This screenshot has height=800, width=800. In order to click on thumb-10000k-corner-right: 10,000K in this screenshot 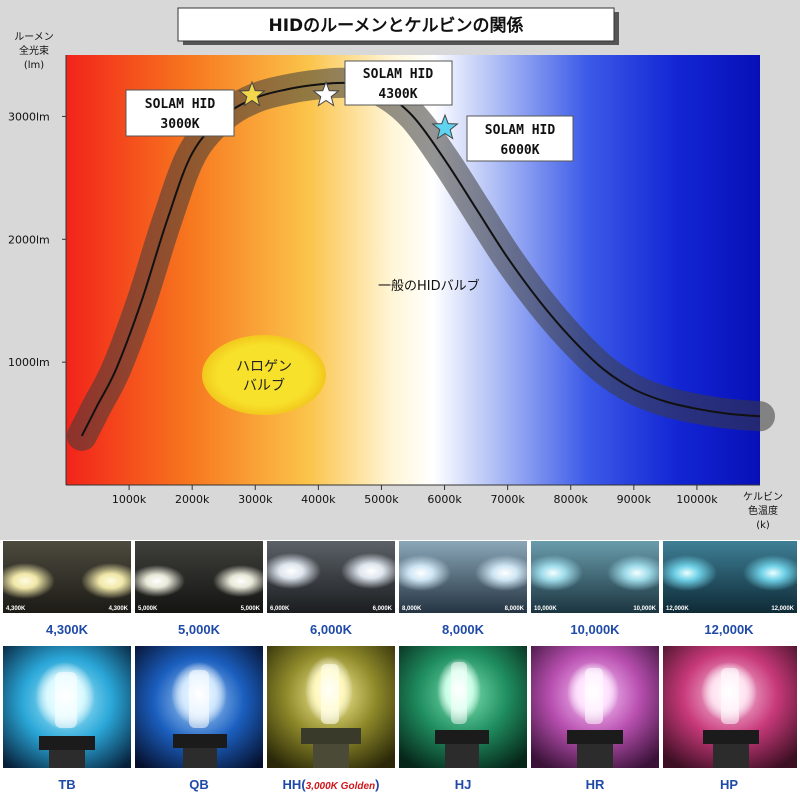, I will do `click(644, 609)`.